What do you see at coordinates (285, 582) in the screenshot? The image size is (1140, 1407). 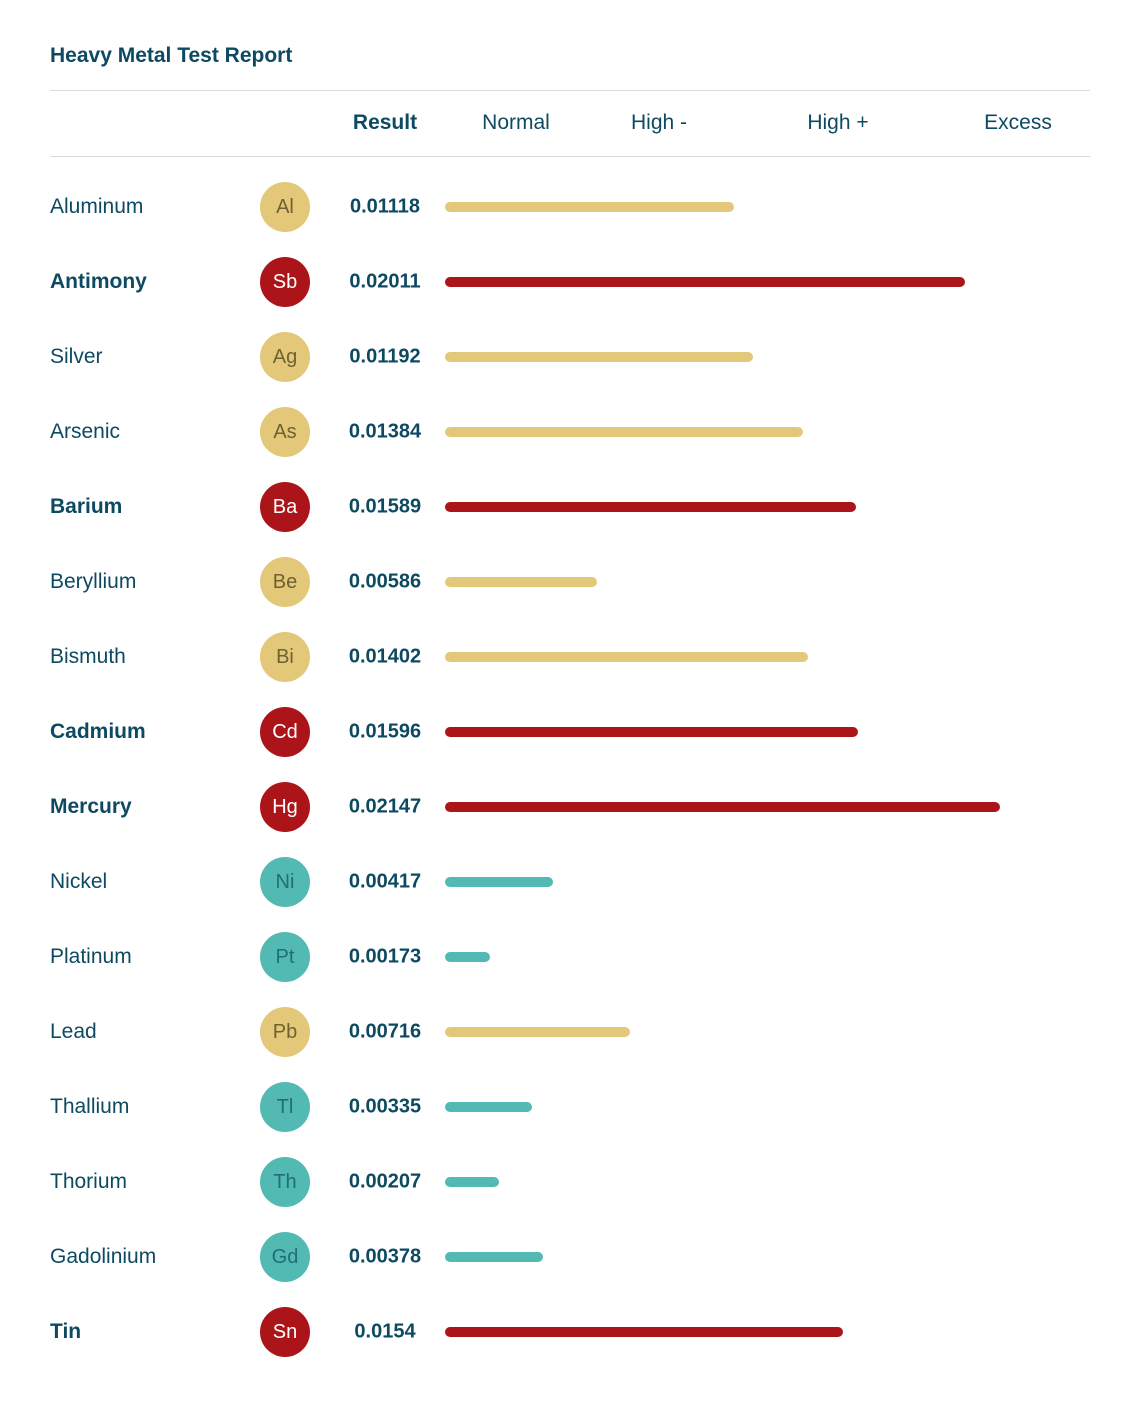 I see `element-symbol-badge: Be` at bounding box center [285, 582].